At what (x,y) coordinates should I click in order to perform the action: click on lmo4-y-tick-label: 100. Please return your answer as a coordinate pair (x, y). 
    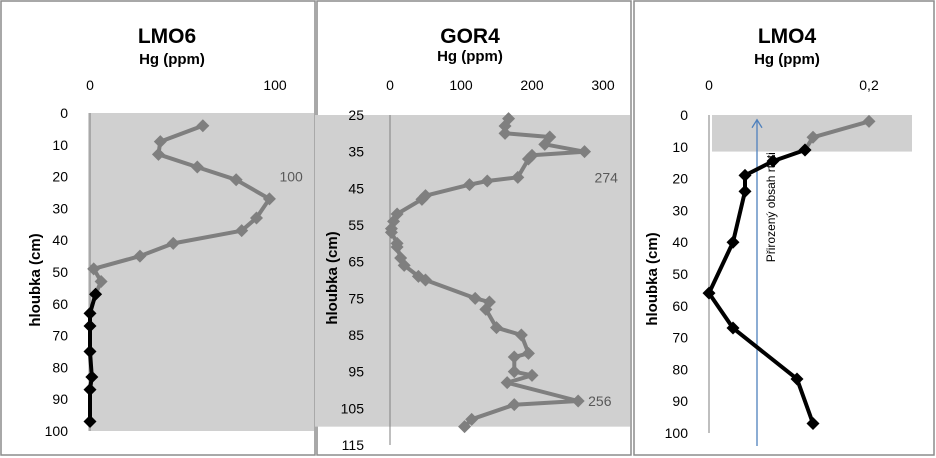
    Looking at the image, I should click on (677, 433).